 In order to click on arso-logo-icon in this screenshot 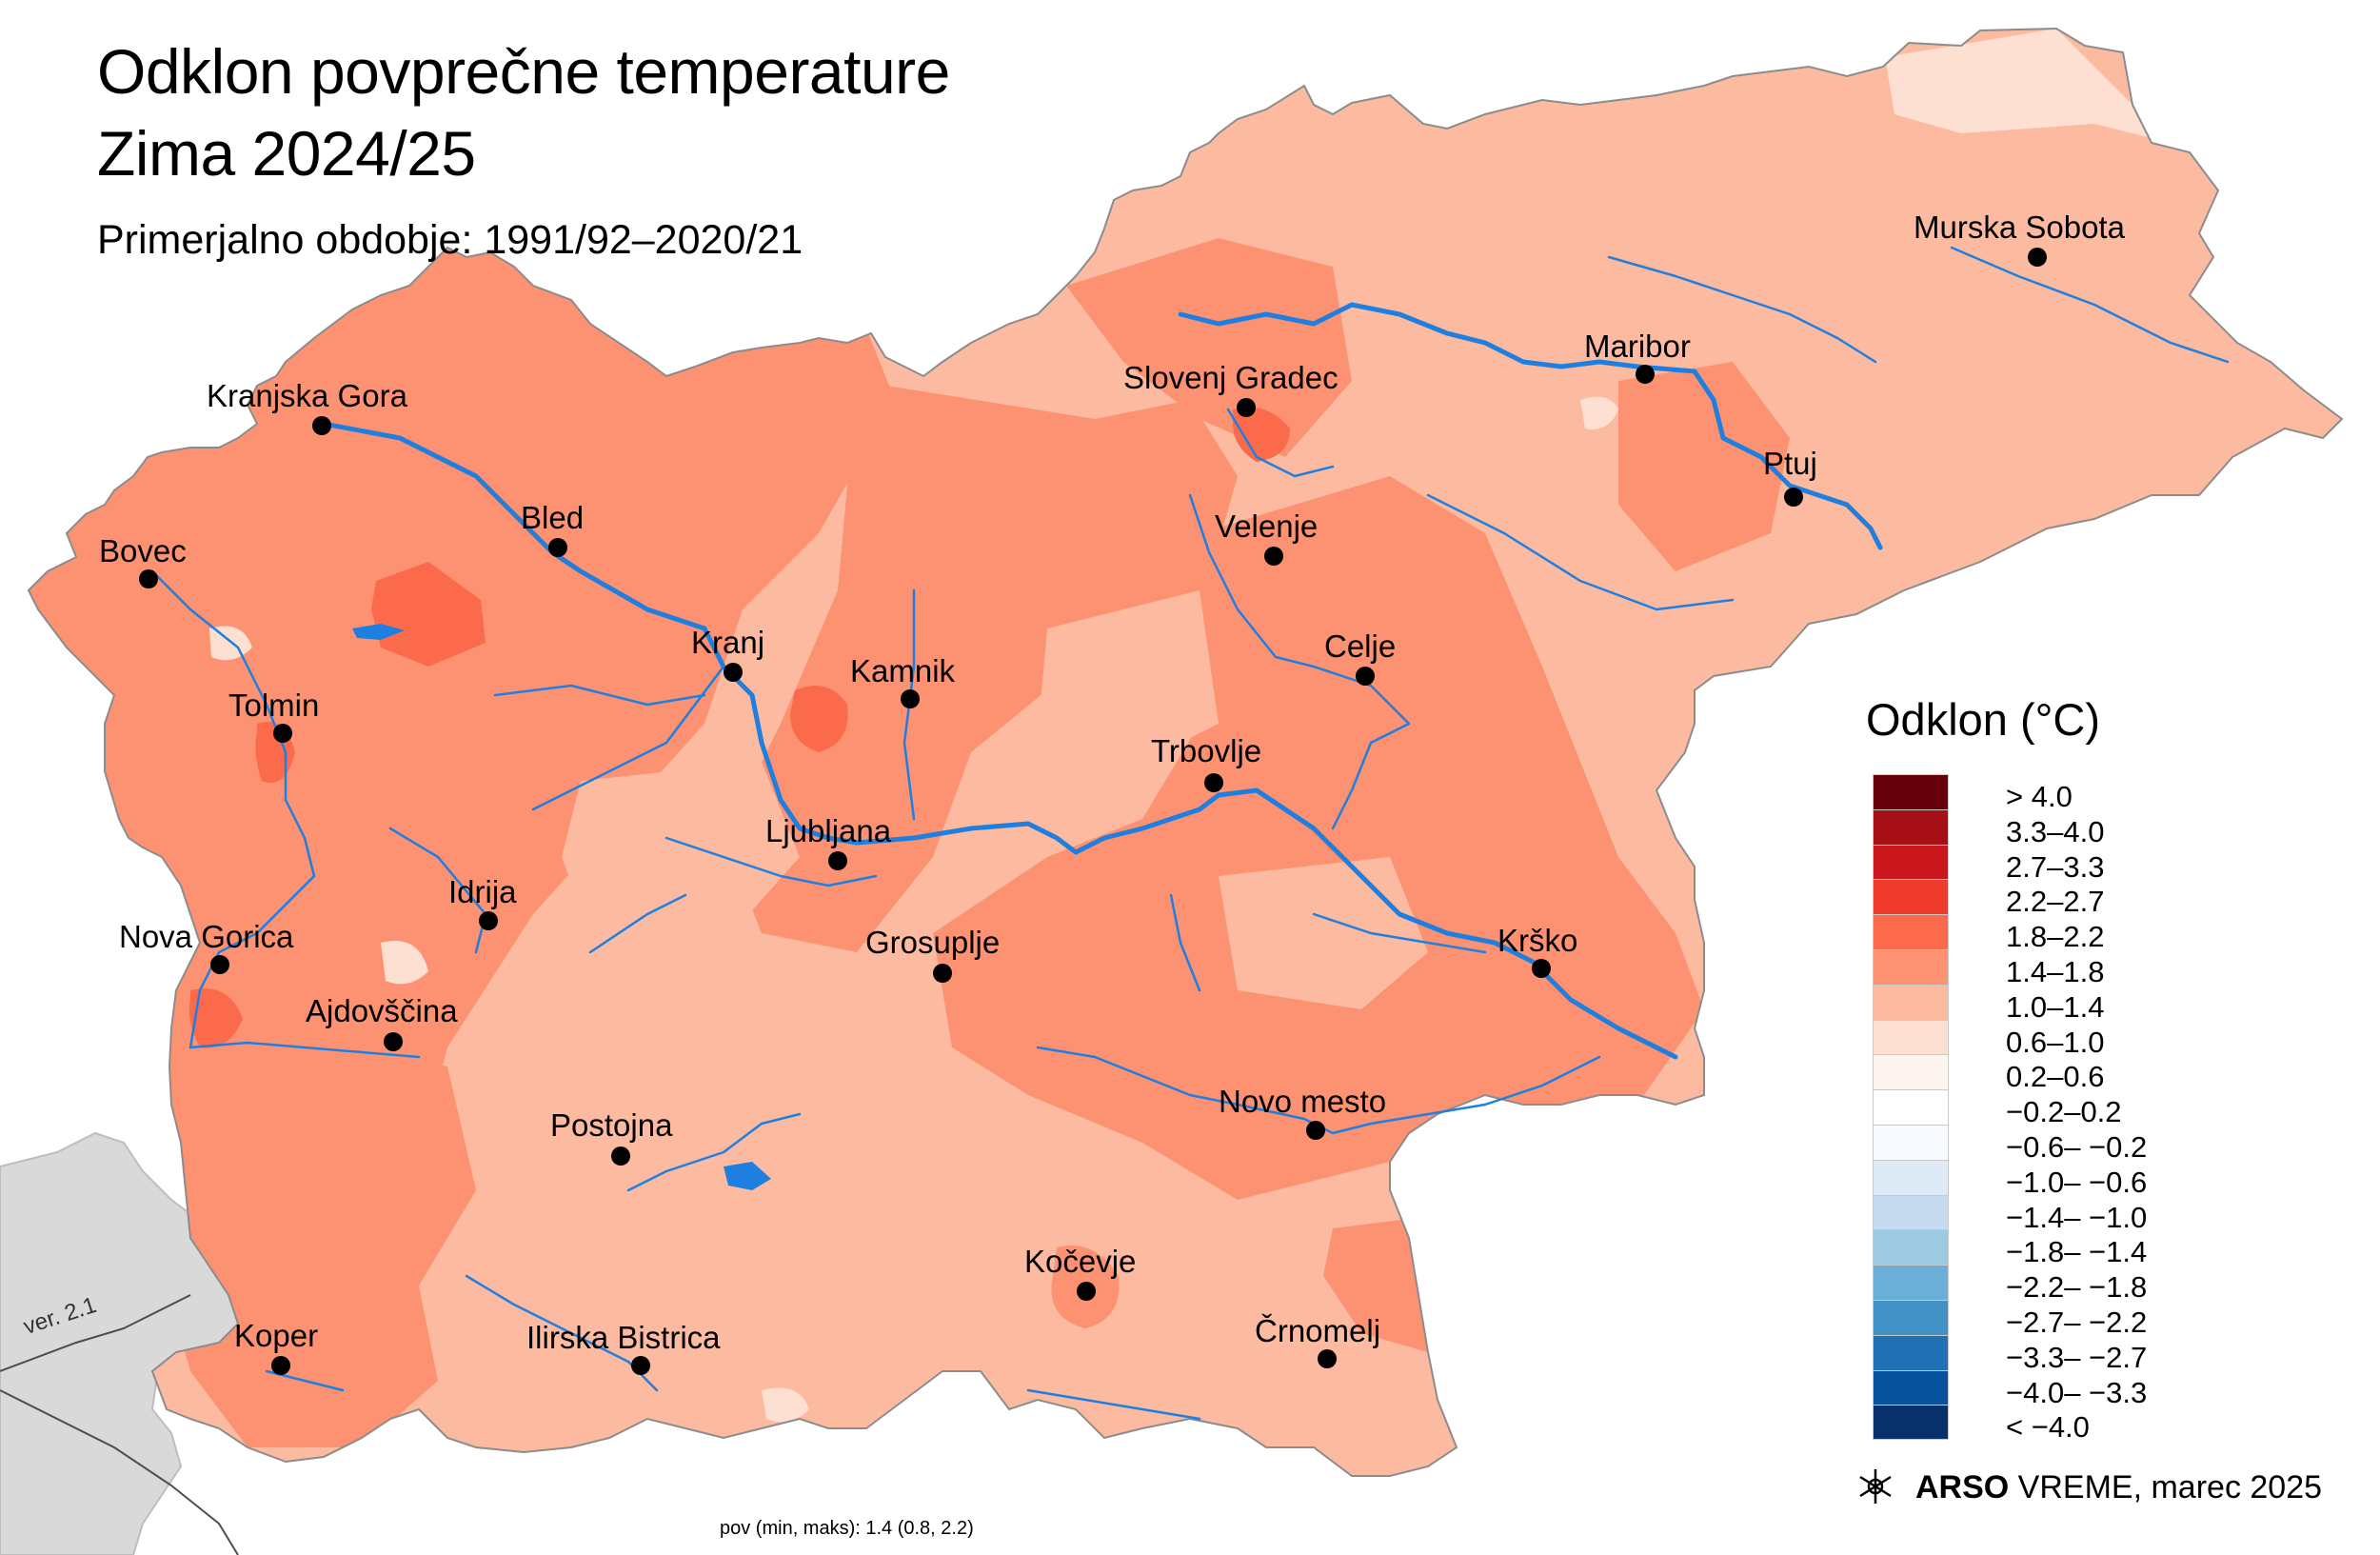, I will do `click(1875, 1486)`.